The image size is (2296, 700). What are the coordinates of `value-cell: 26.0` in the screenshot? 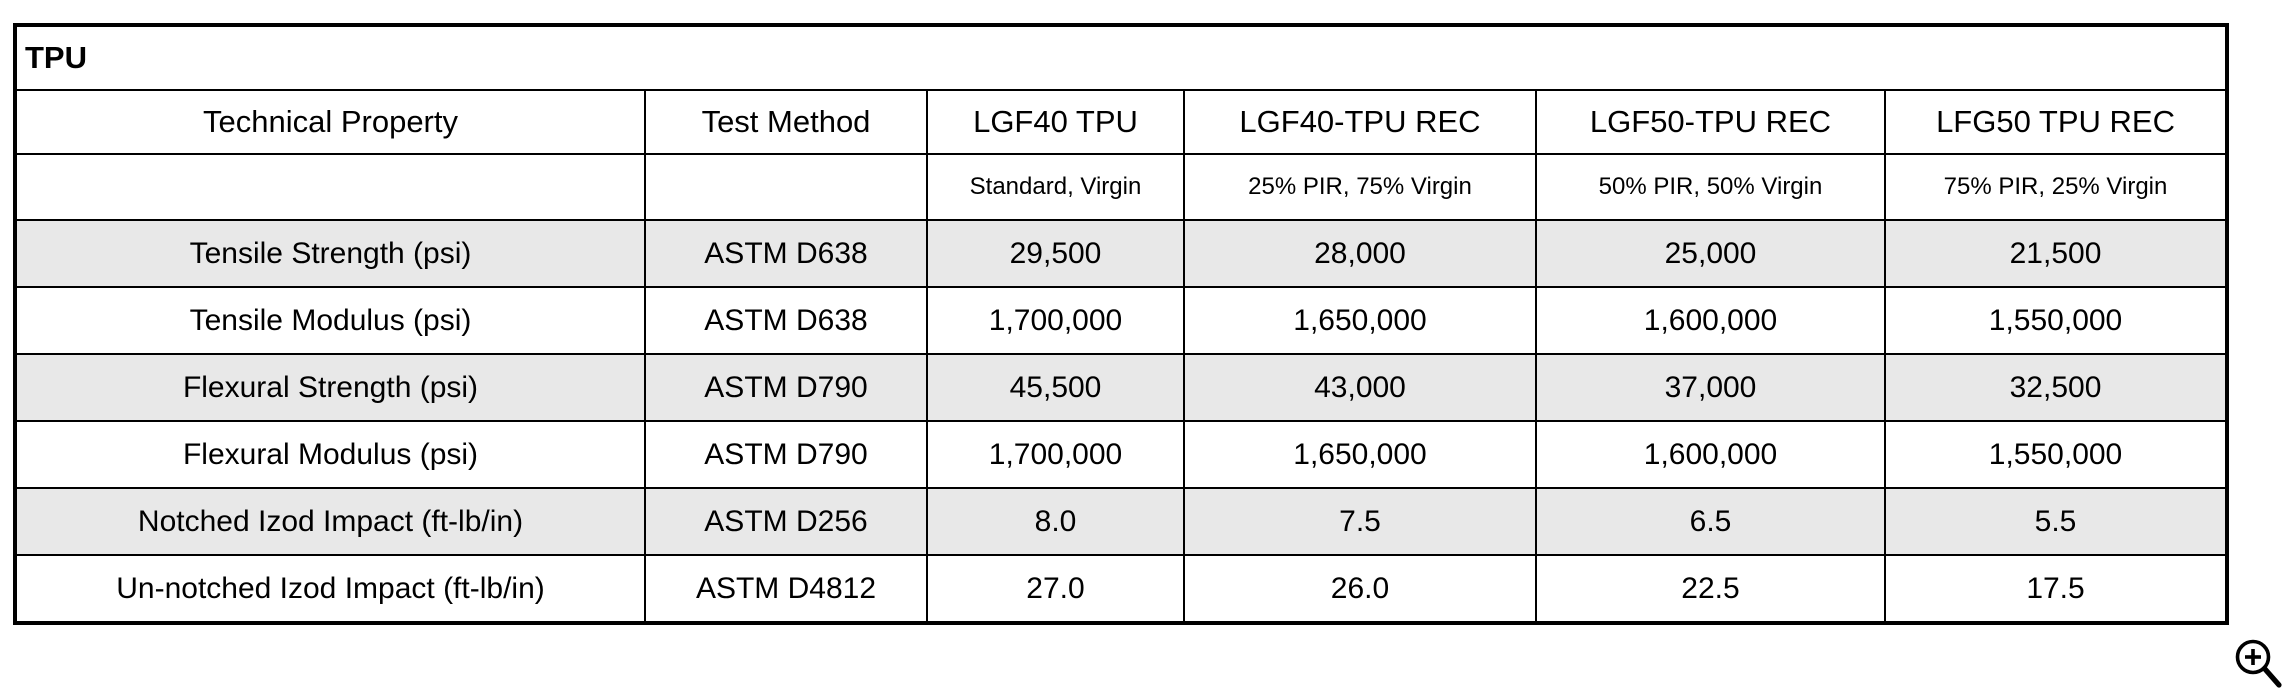 It's located at (1360, 589).